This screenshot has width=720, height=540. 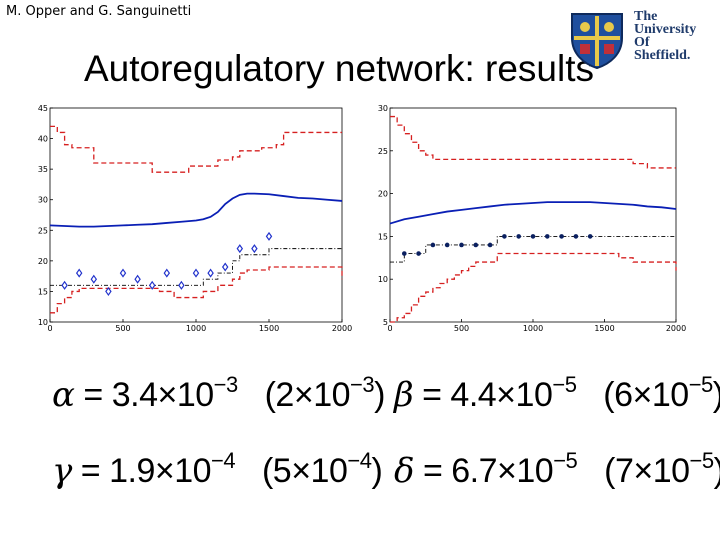 What do you see at coordinates (62, 471) in the screenshot?
I see `gamma-symbol: γ` at bounding box center [62, 471].